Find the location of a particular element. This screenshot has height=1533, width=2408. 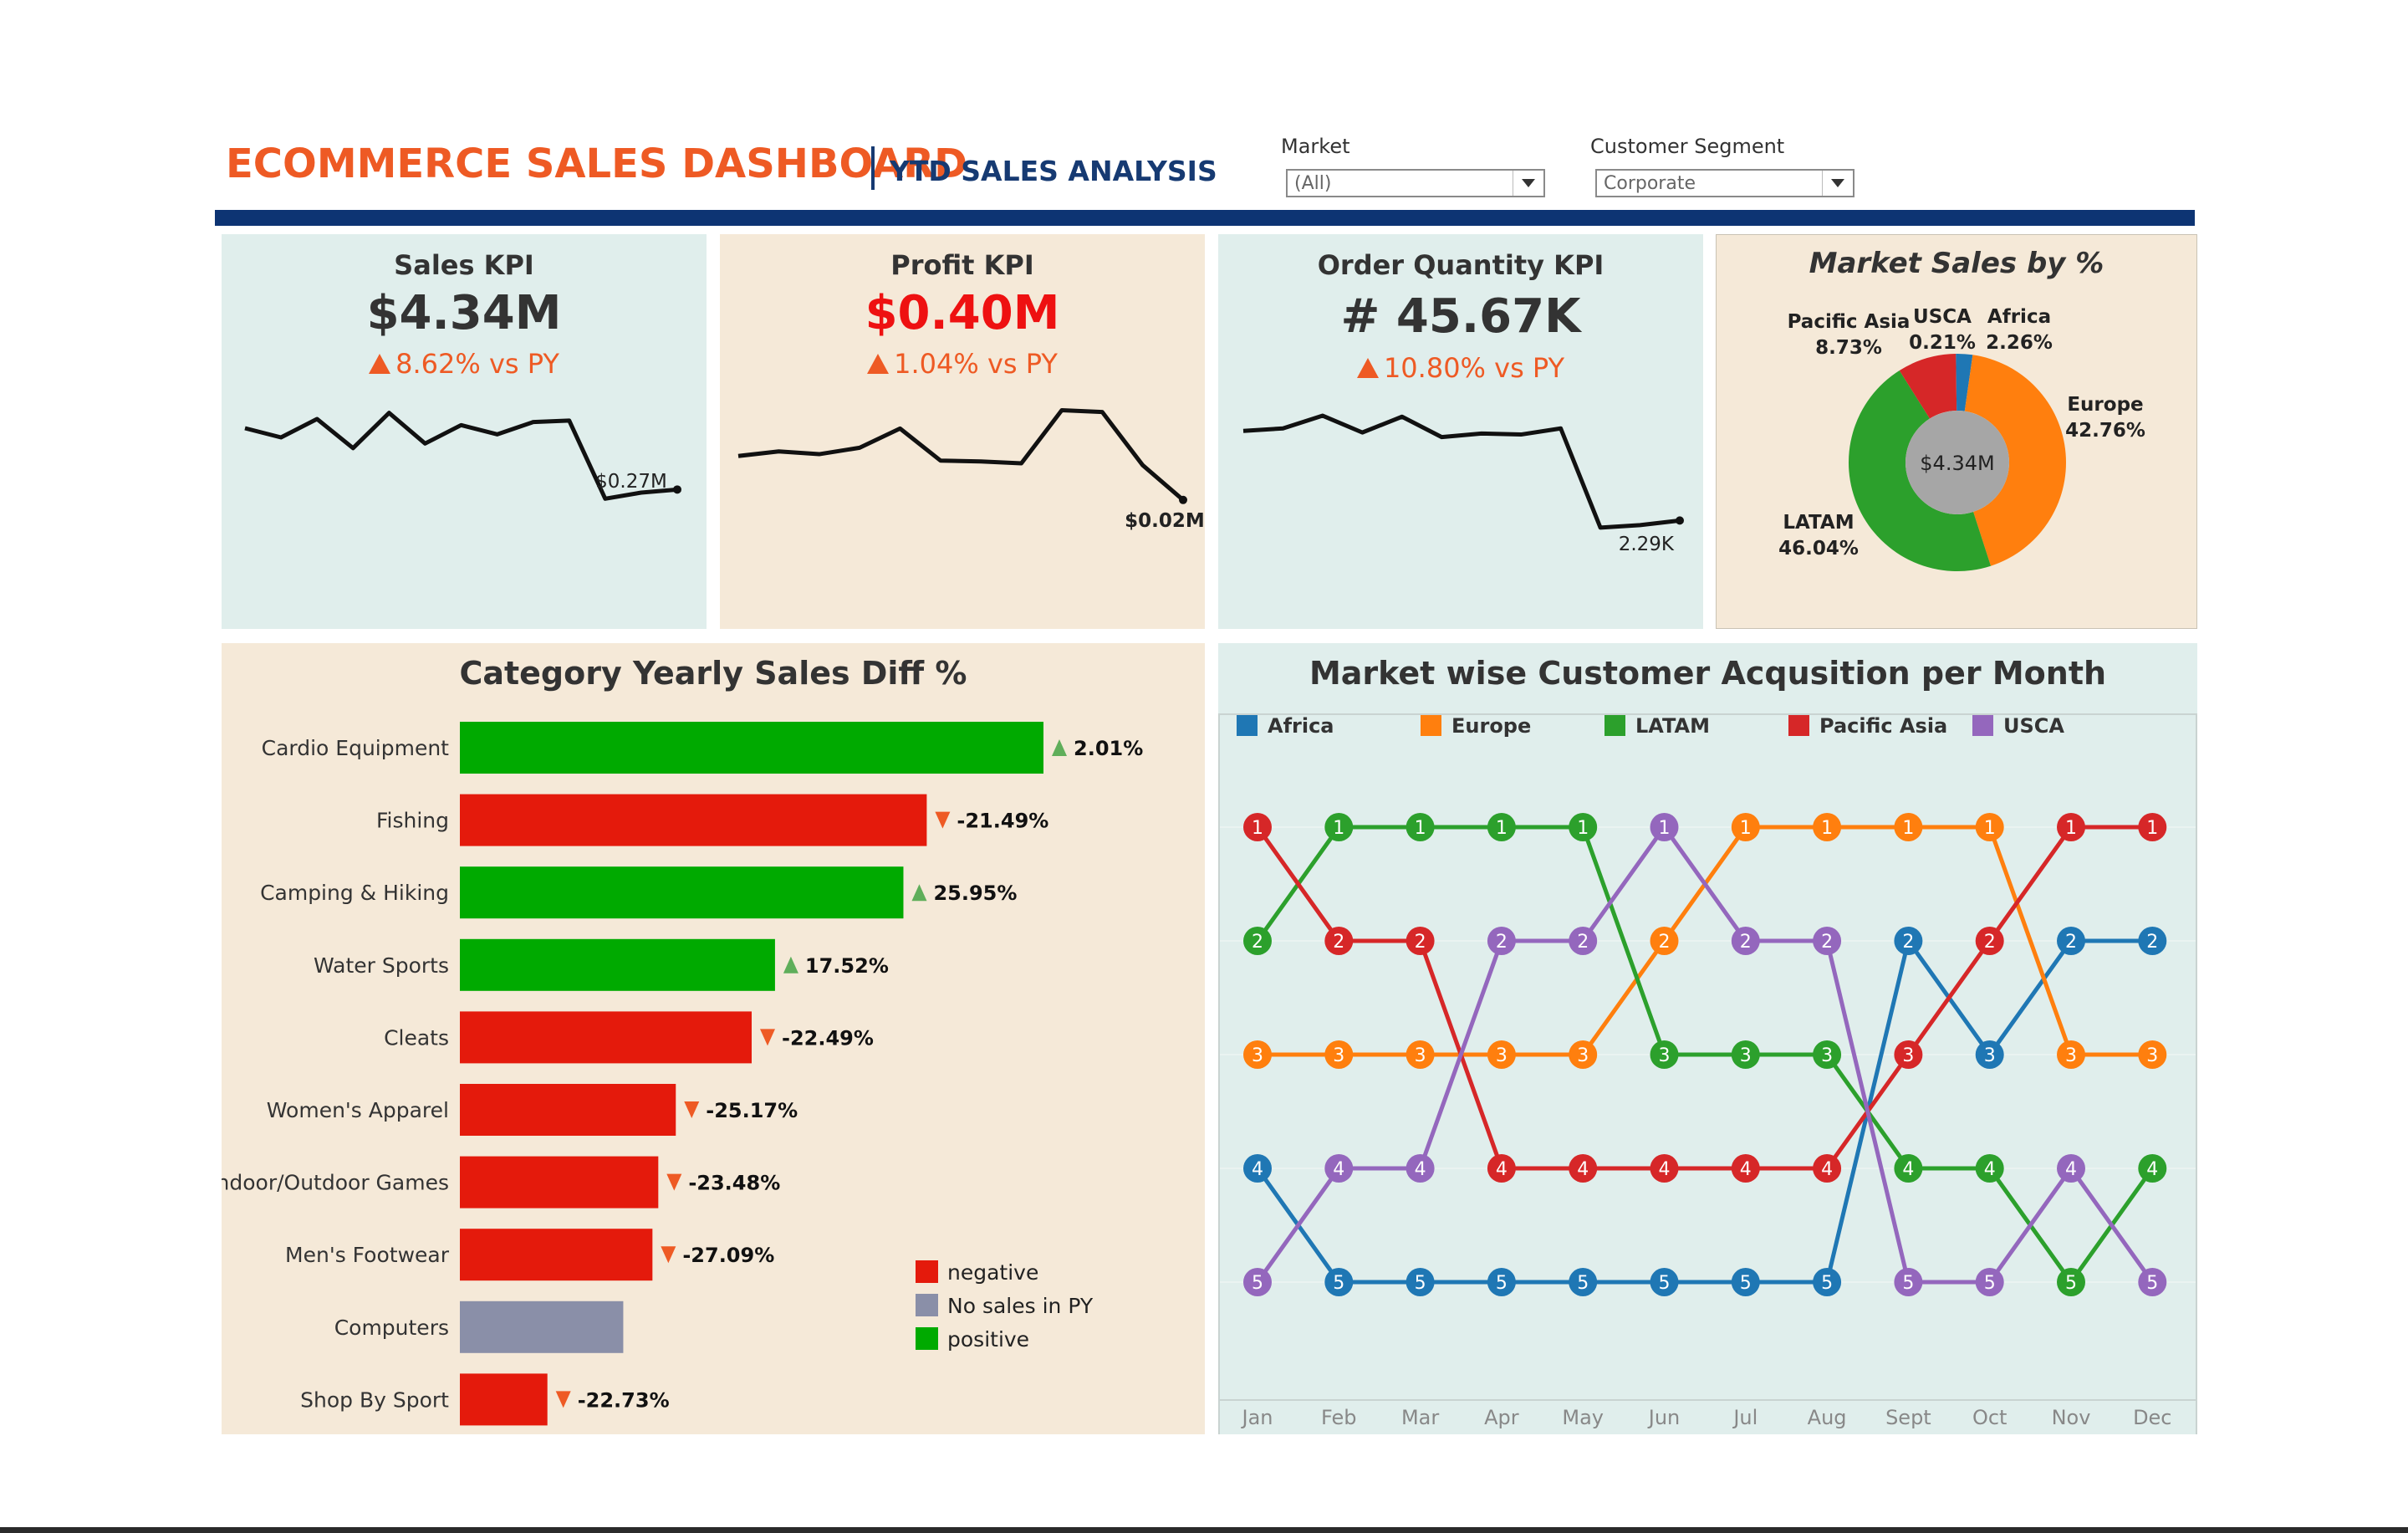

series-point-label: 3 is located at coordinates (1502, 1055).